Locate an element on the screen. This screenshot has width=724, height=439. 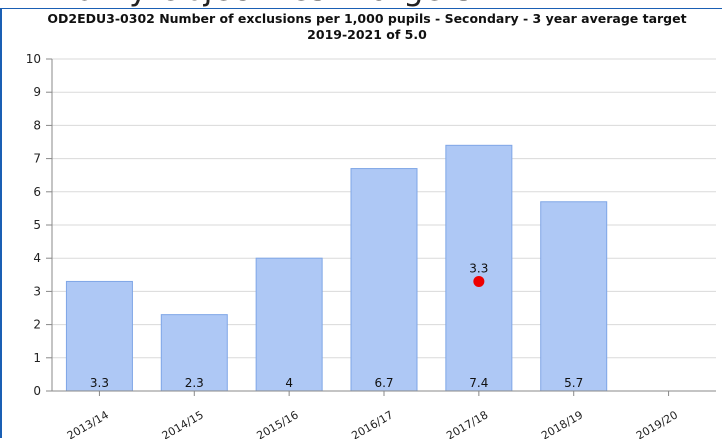
ytick-label-1: 1 is located at coordinates (37, 358).